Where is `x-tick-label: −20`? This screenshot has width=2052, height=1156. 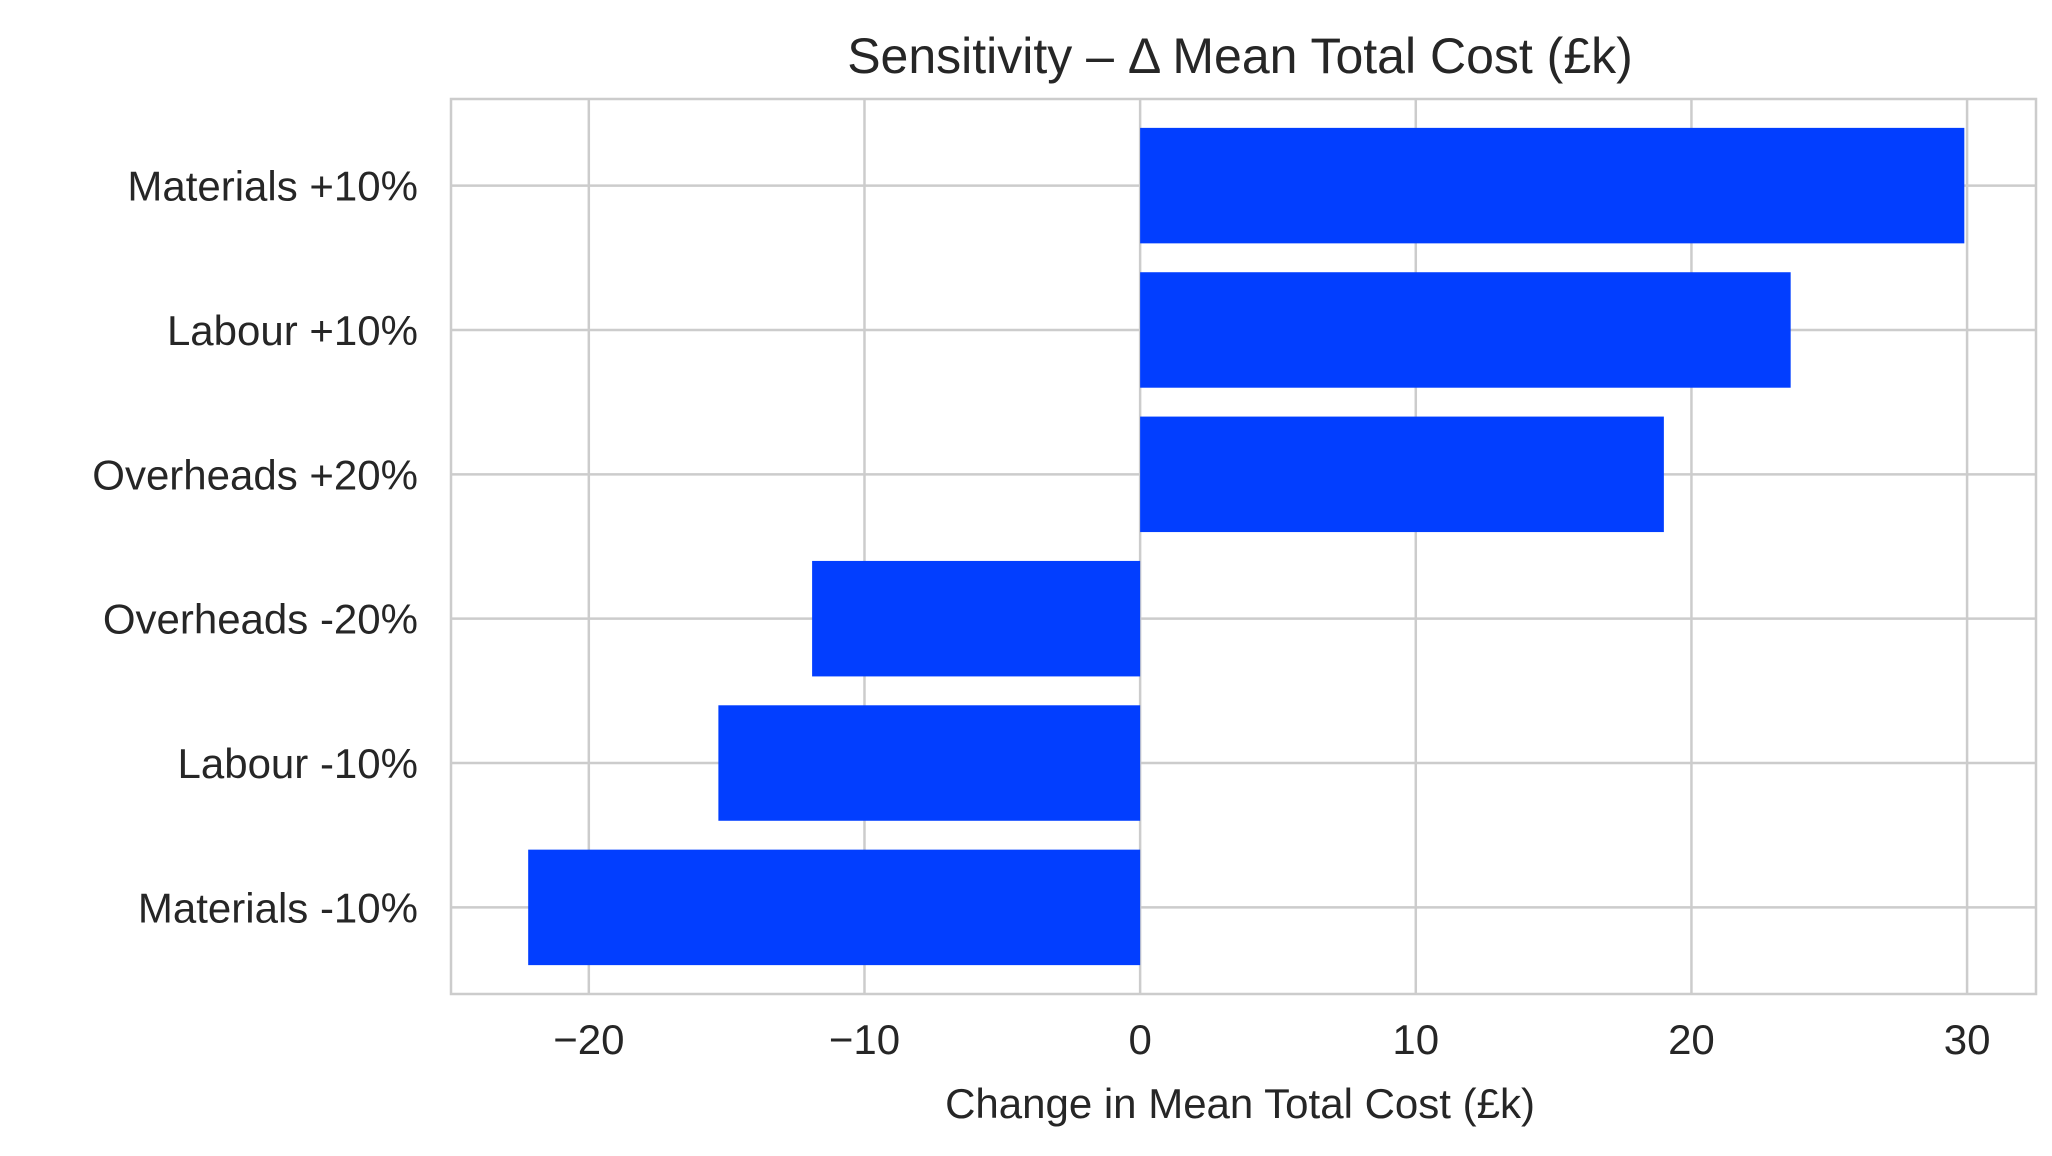 x-tick-label: −20 is located at coordinates (588, 1039).